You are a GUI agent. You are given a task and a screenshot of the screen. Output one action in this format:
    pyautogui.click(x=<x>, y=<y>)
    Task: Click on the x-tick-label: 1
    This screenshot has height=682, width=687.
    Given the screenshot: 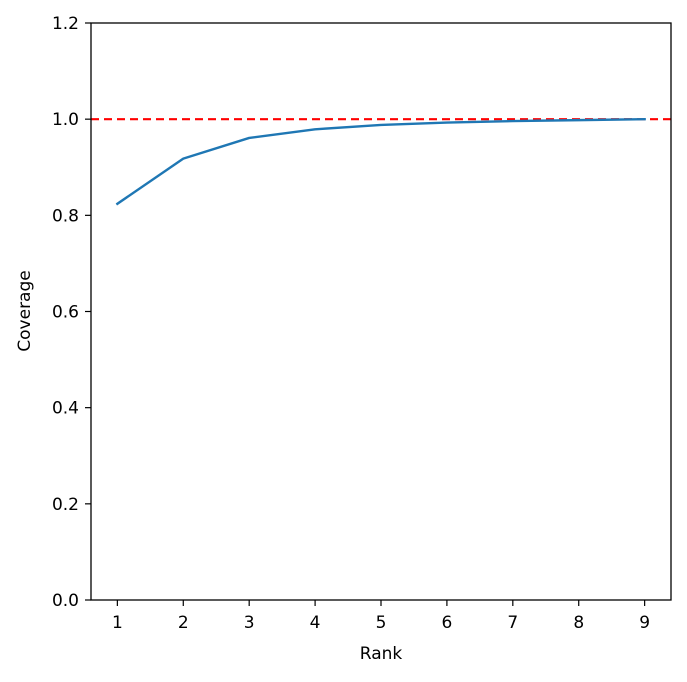 What is the action you would take?
    pyautogui.click(x=117, y=623)
    